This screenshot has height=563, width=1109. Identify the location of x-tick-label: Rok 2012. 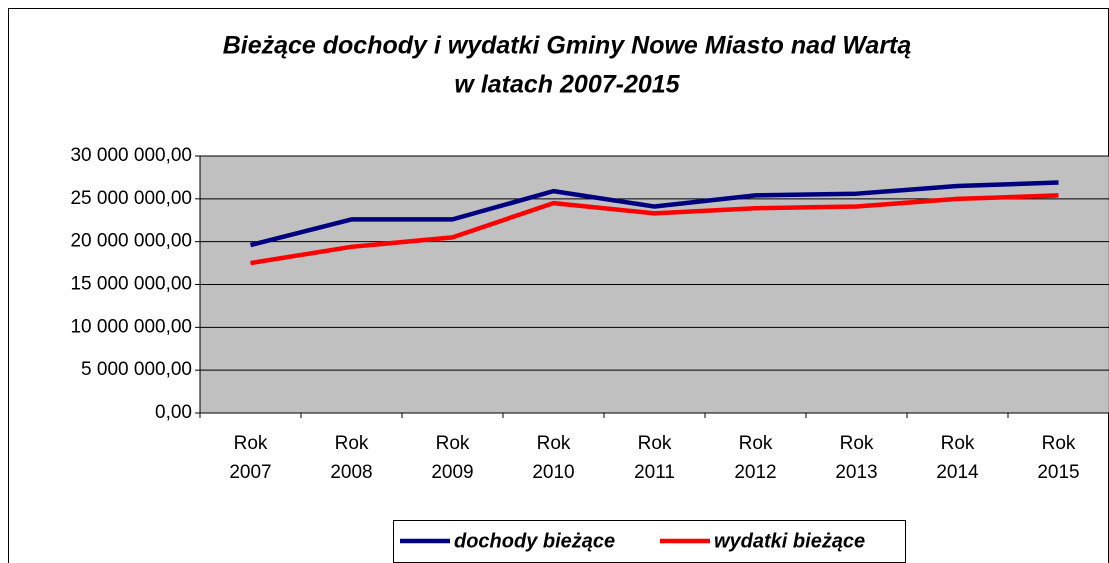
(755, 458).